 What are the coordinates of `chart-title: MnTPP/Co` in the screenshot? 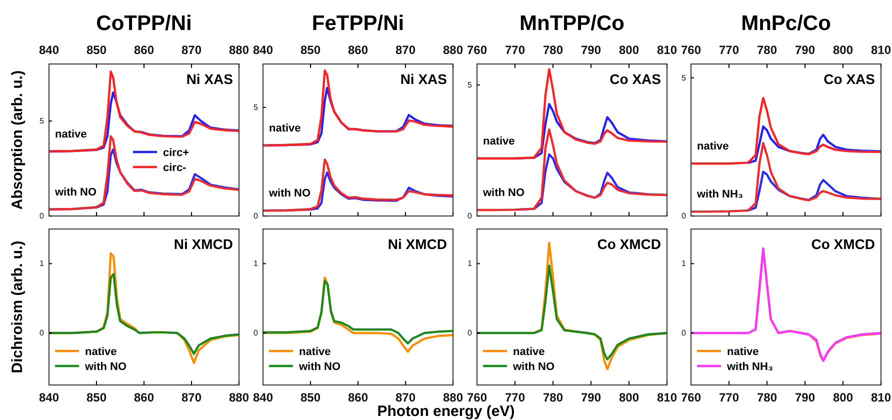 It's located at (572, 23).